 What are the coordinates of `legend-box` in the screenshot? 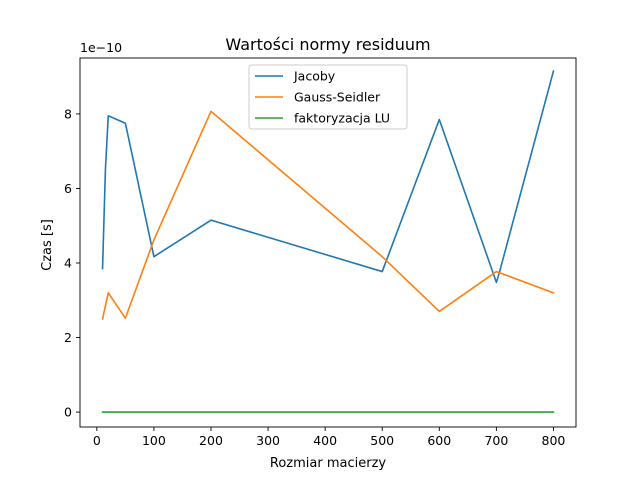 It's located at (328, 97).